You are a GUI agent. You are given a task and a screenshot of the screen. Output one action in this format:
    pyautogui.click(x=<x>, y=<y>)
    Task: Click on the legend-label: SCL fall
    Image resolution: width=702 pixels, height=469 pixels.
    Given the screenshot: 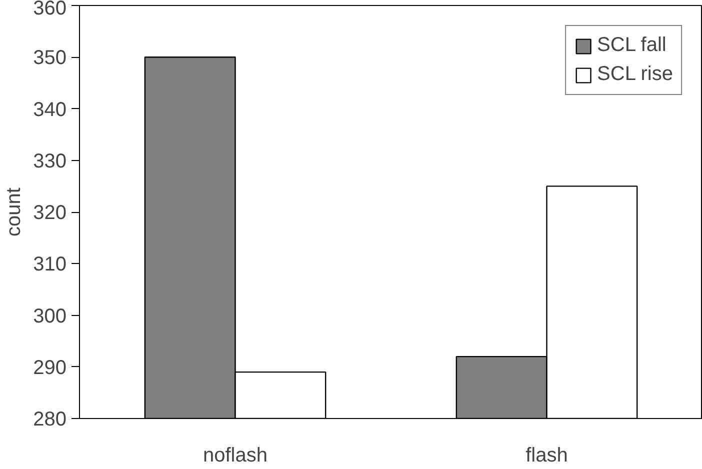 What is the action you would take?
    pyautogui.click(x=631, y=45)
    